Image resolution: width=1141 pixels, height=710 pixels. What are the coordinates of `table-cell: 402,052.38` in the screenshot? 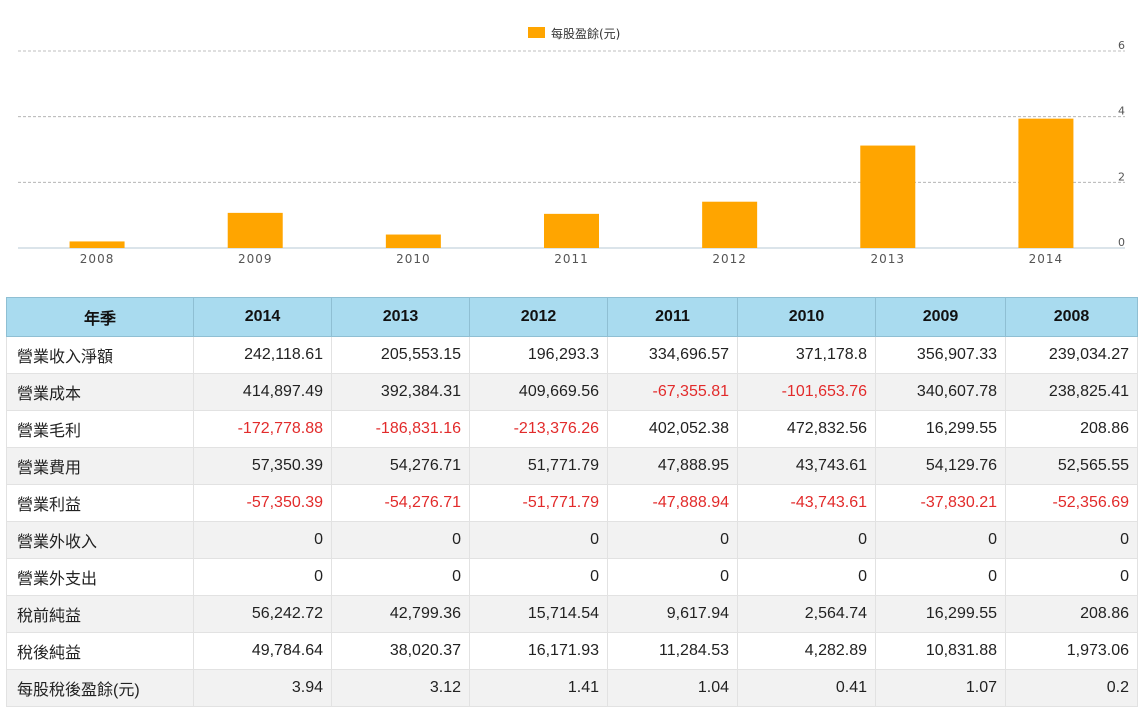 It's located at (672, 429).